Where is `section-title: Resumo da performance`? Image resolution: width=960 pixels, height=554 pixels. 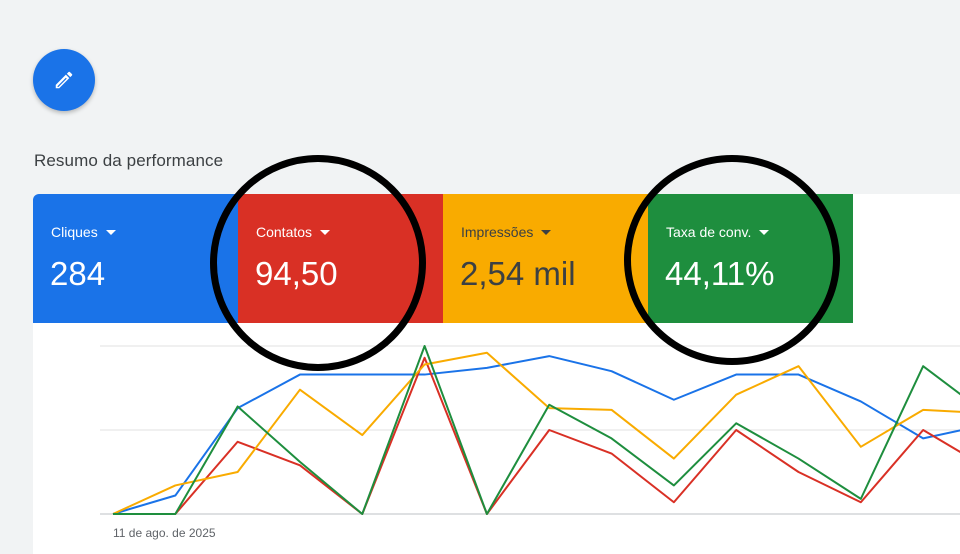
section-title: Resumo da performance is located at coordinates (129, 160).